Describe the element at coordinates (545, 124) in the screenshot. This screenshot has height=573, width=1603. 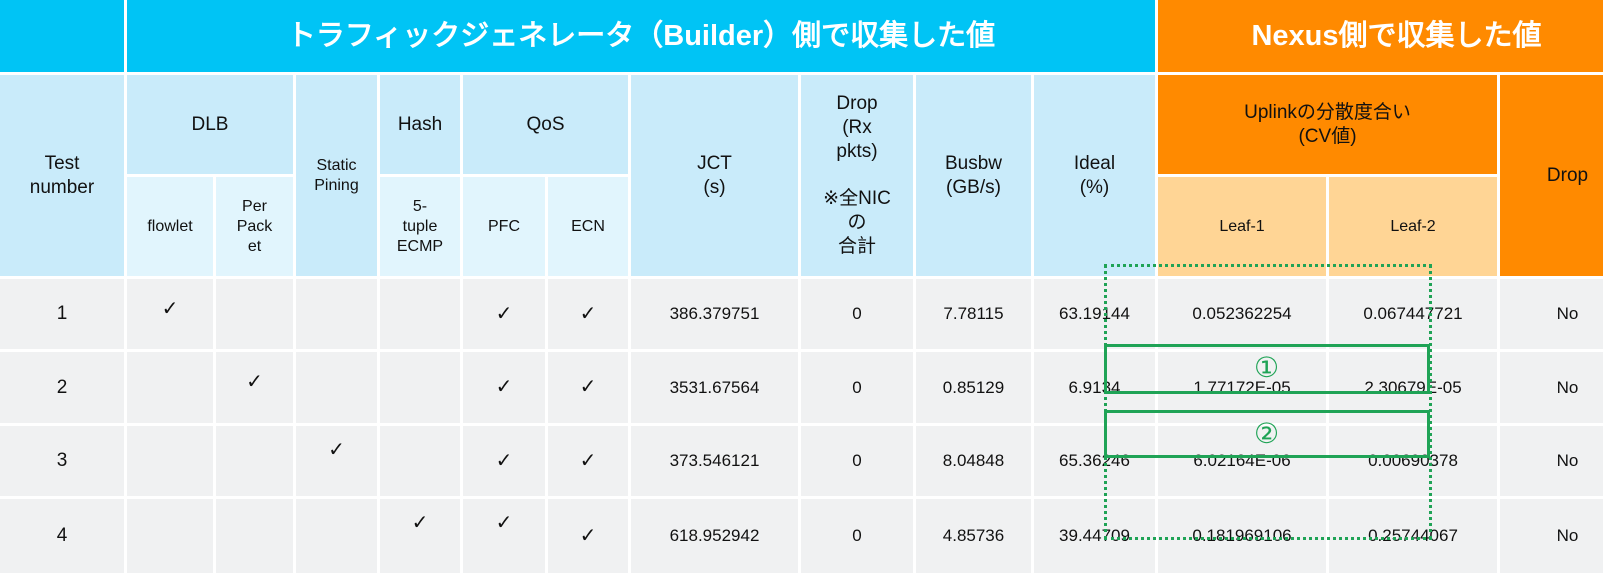
I see `header-qos: QoS` at that location.